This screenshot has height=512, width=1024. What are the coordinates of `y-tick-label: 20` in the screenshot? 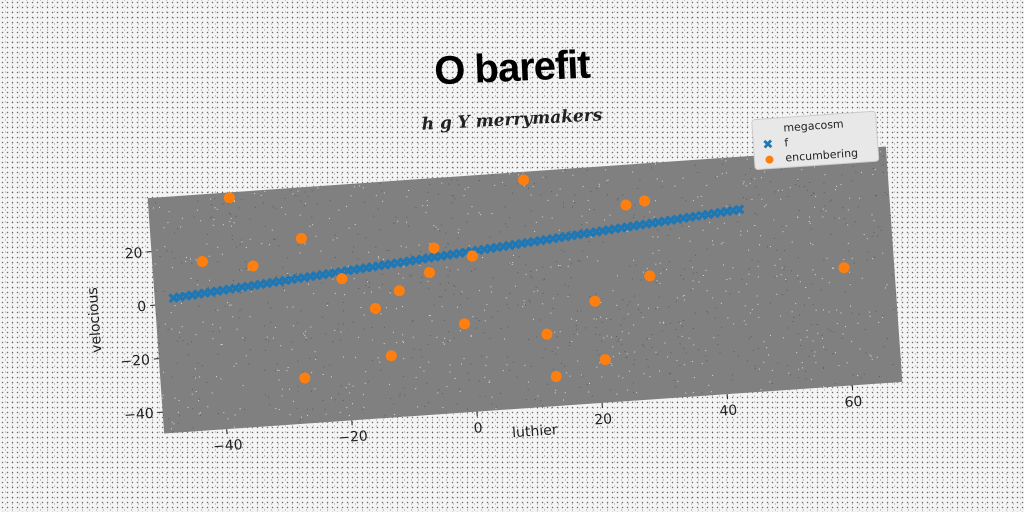 It's located at (133, 253).